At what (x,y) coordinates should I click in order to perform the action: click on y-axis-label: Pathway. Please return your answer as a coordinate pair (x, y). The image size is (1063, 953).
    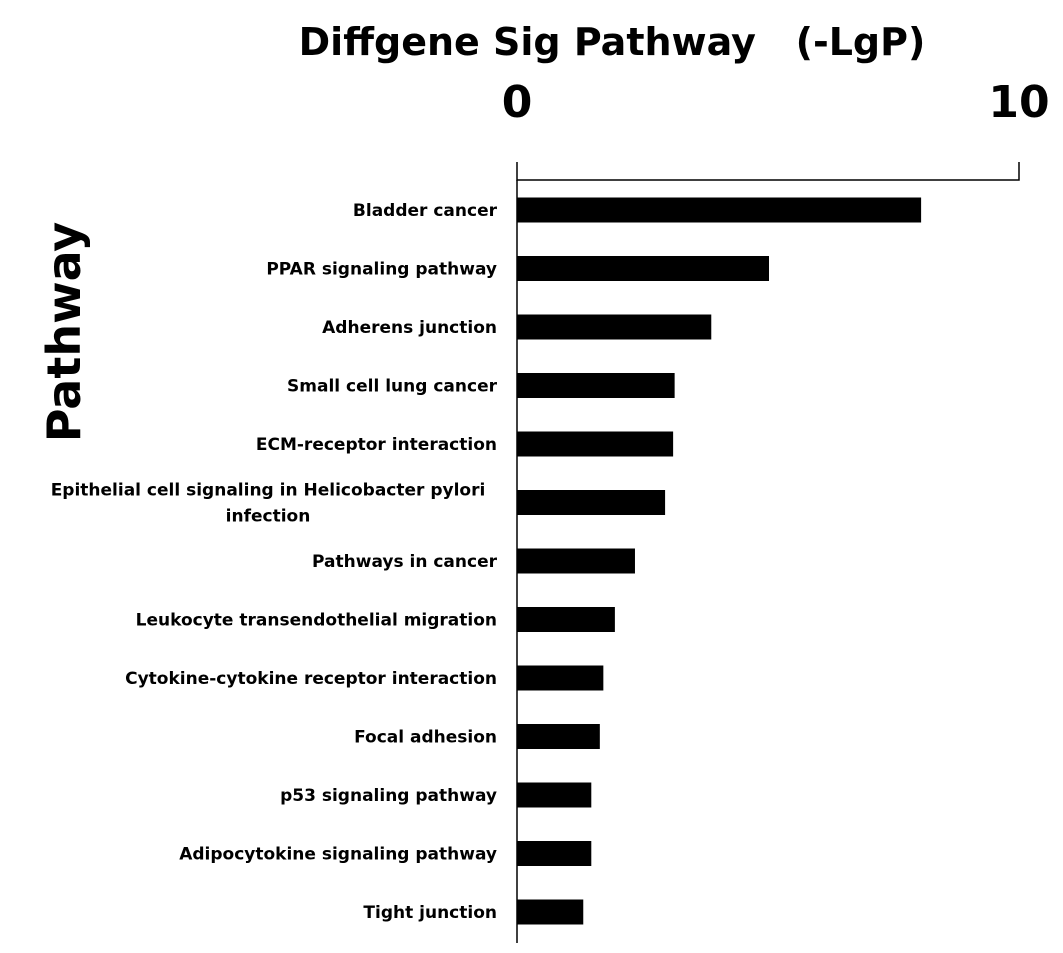
    Looking at the image, I should click on (64, 332).